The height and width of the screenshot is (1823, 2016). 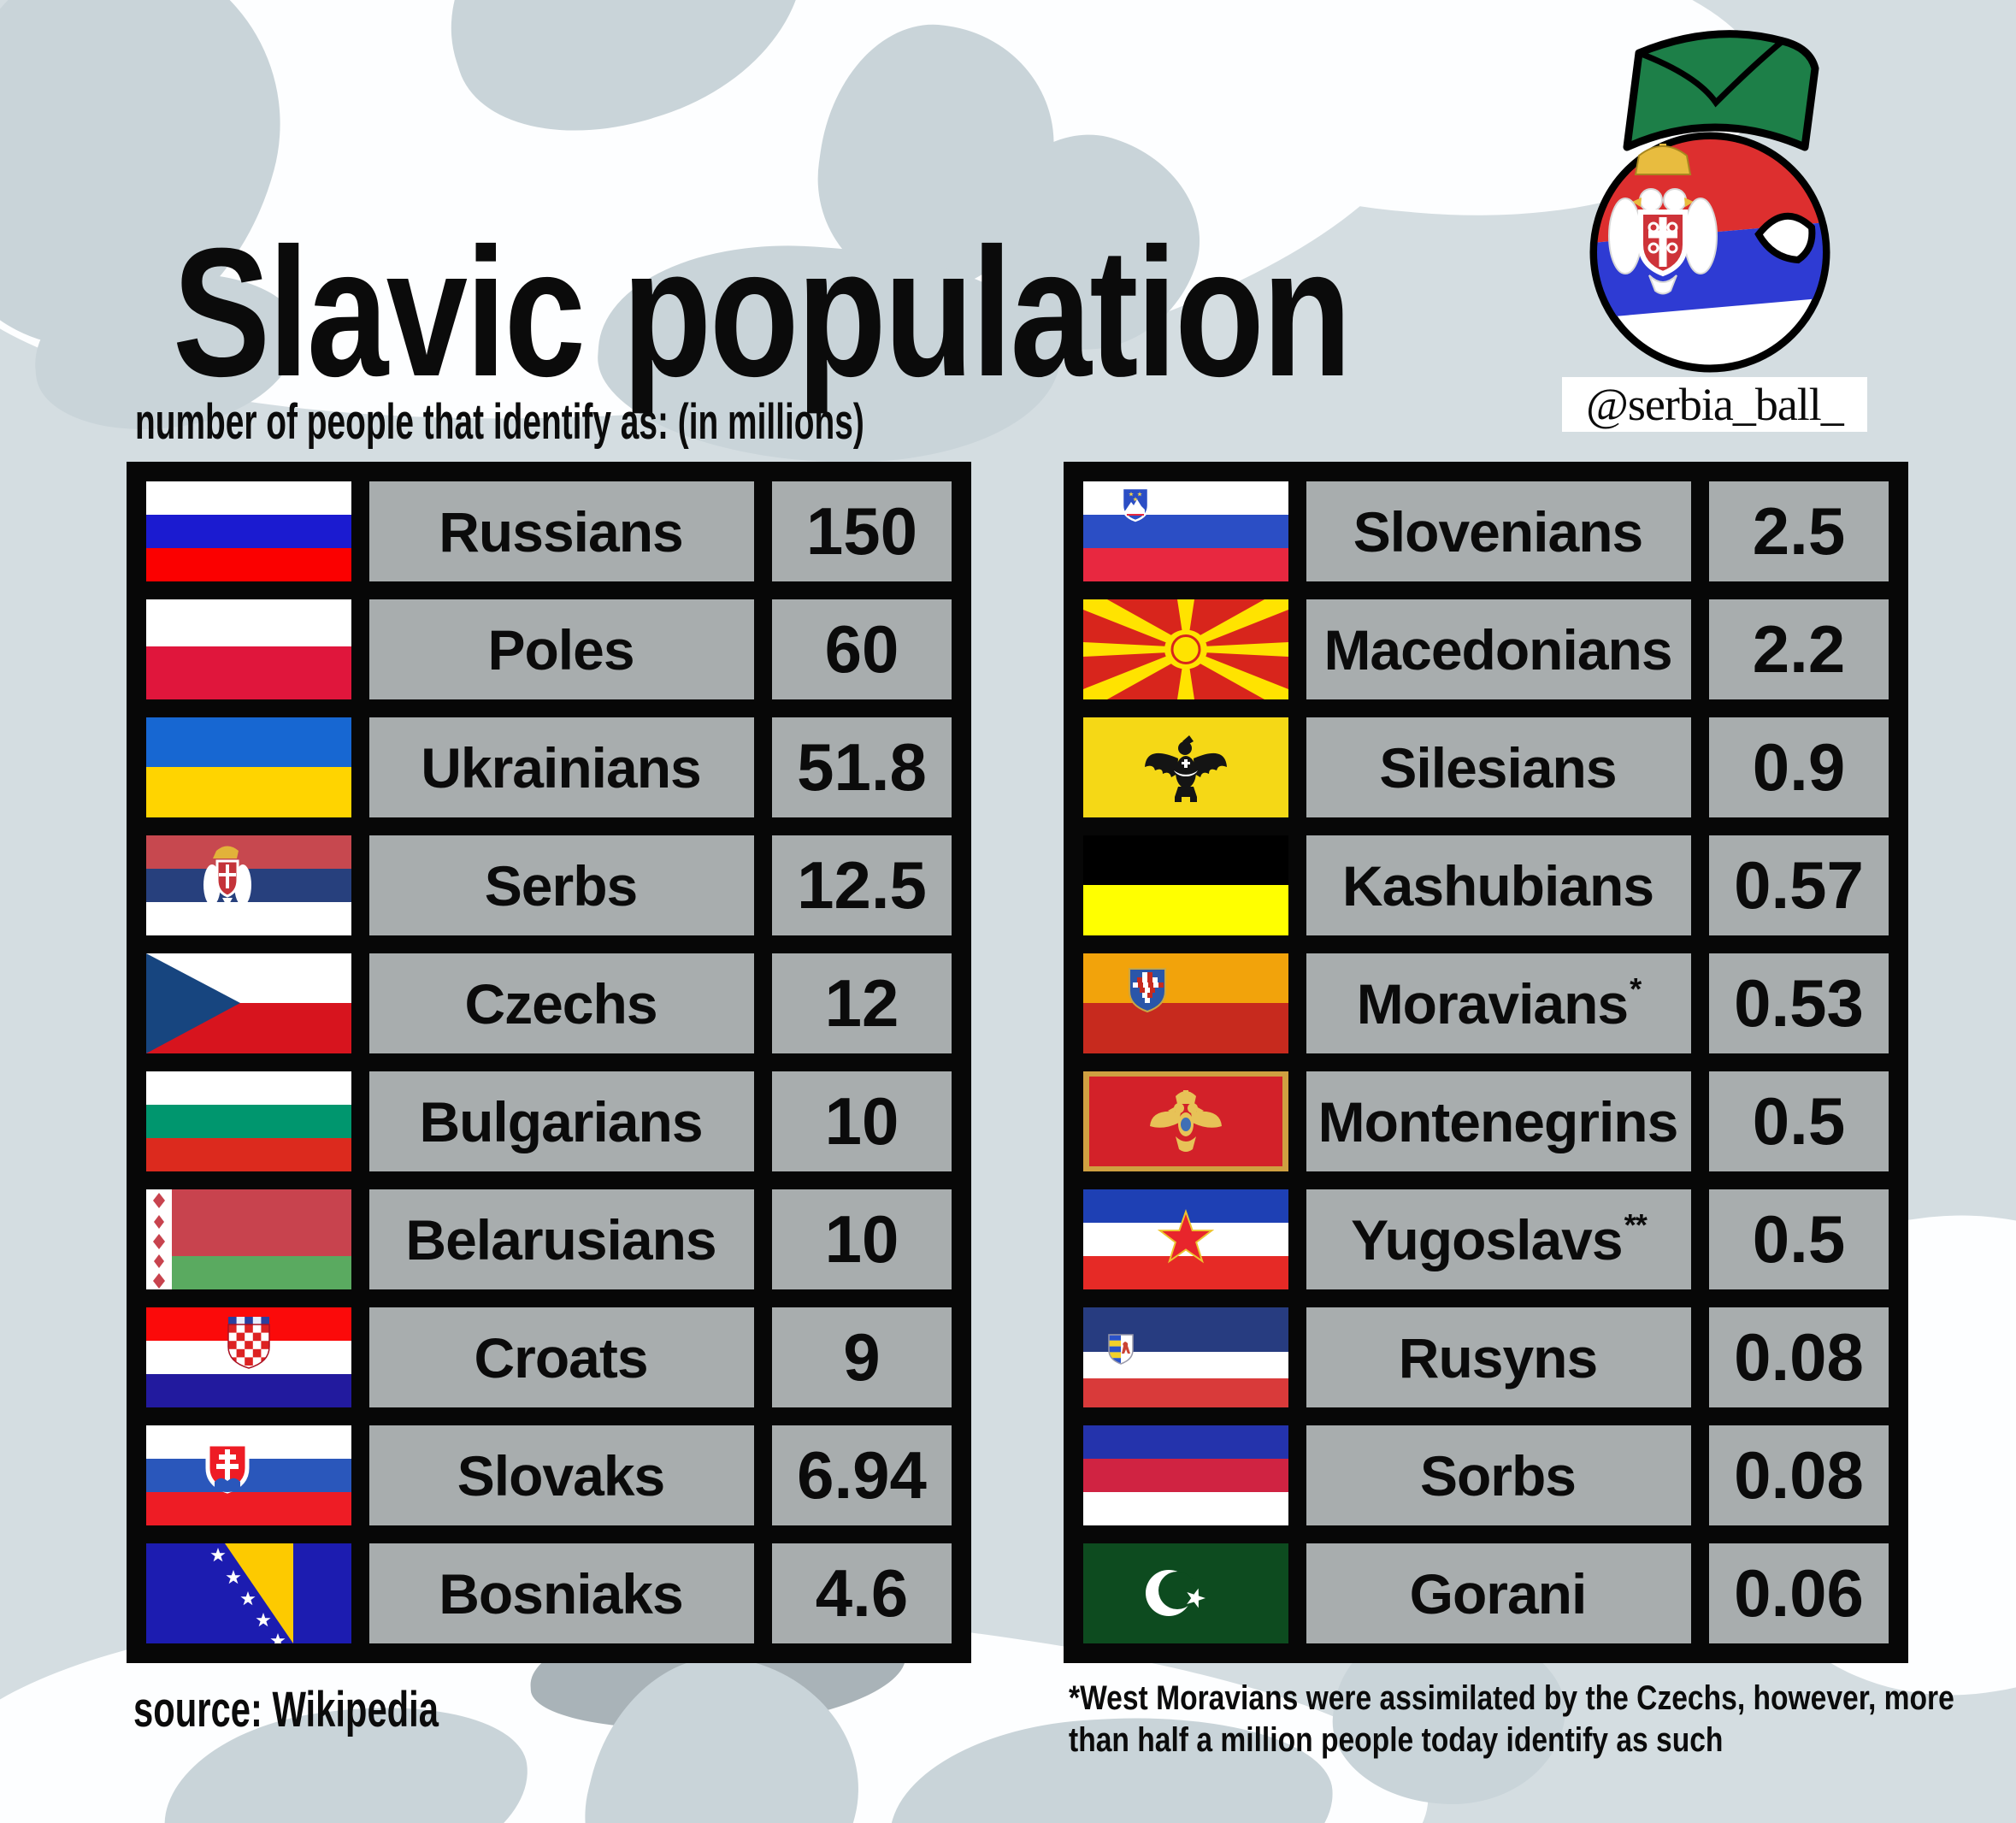 I want to click on flag-kashubia-icon, so click(x=1185, y=885).